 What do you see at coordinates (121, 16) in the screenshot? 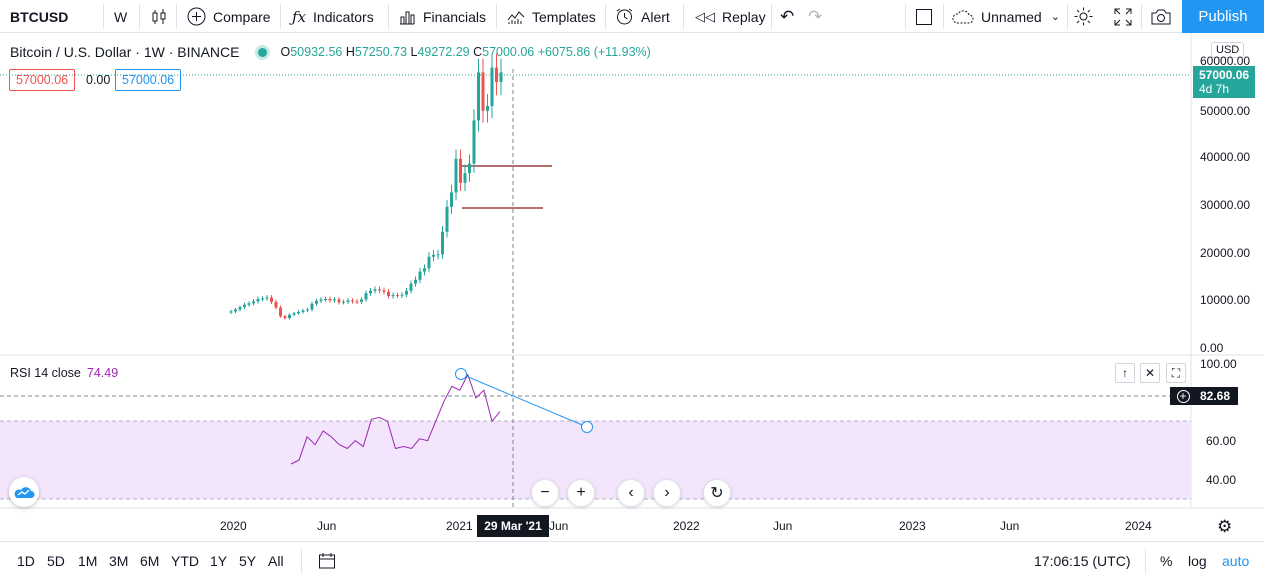
I see `interval-button: W` at bounding box center [121, 16].